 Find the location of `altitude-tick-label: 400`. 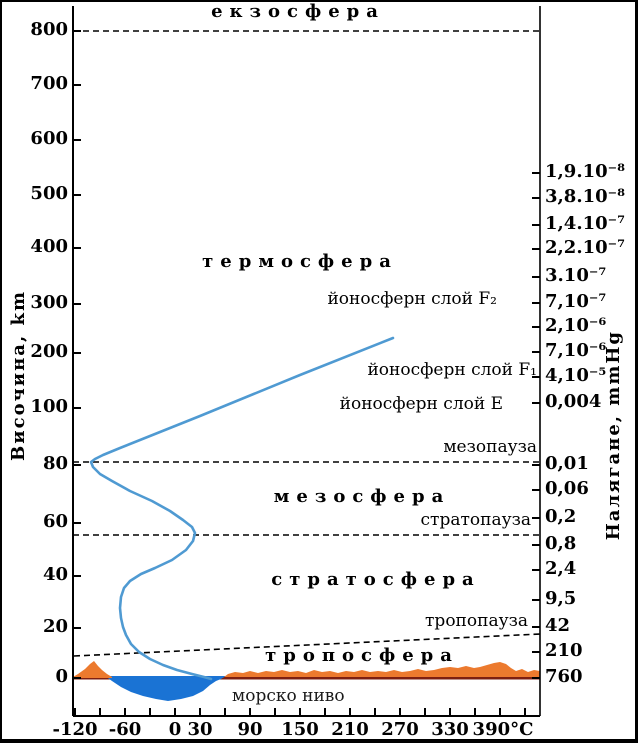

altitude-tick-label: 400 is located at coordinates (49, 246).